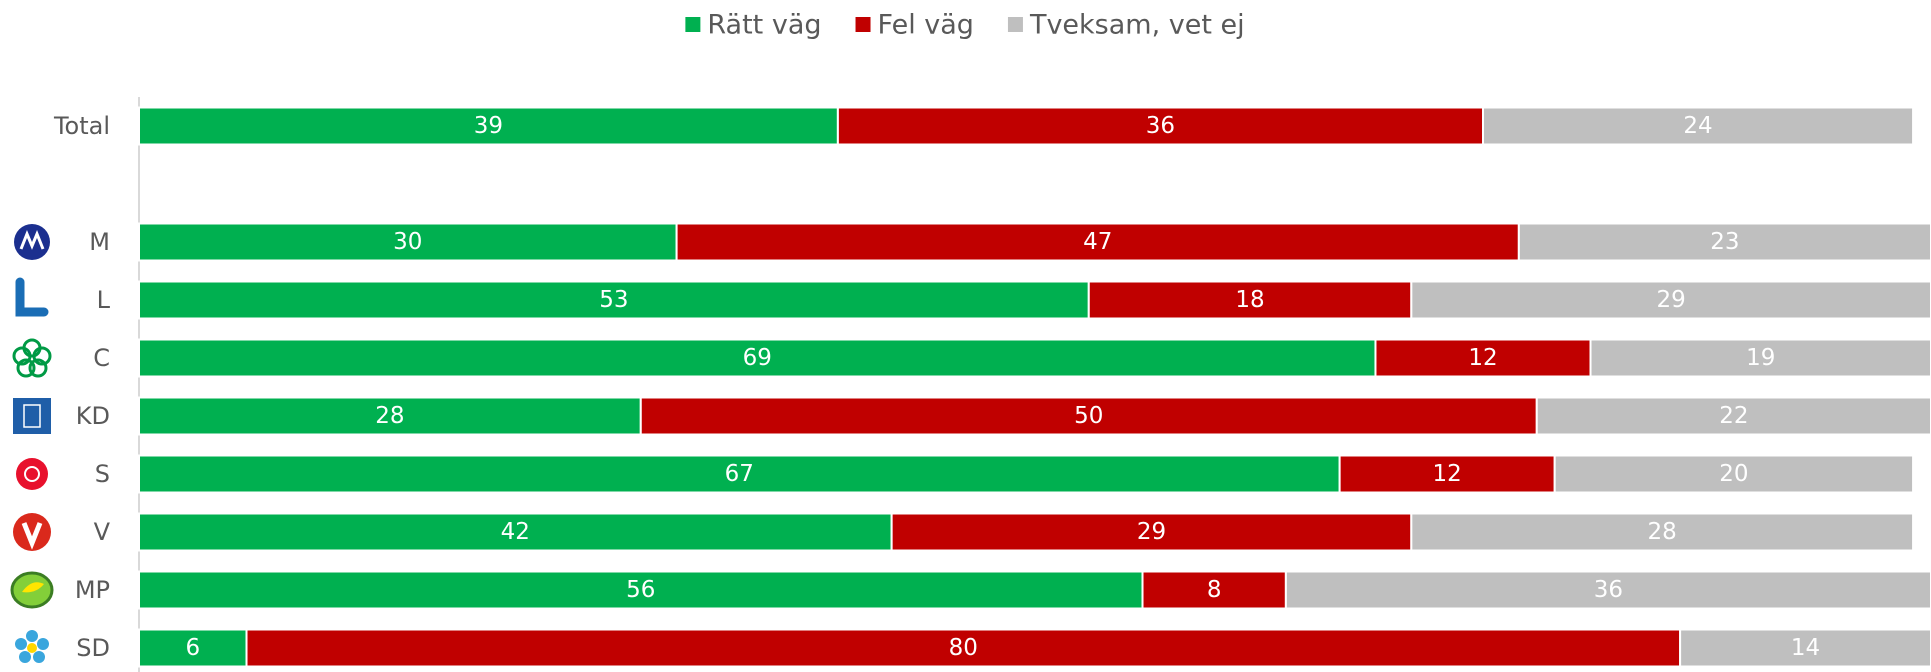  I want to click on logo-kd-glyph, so click(32, 416).